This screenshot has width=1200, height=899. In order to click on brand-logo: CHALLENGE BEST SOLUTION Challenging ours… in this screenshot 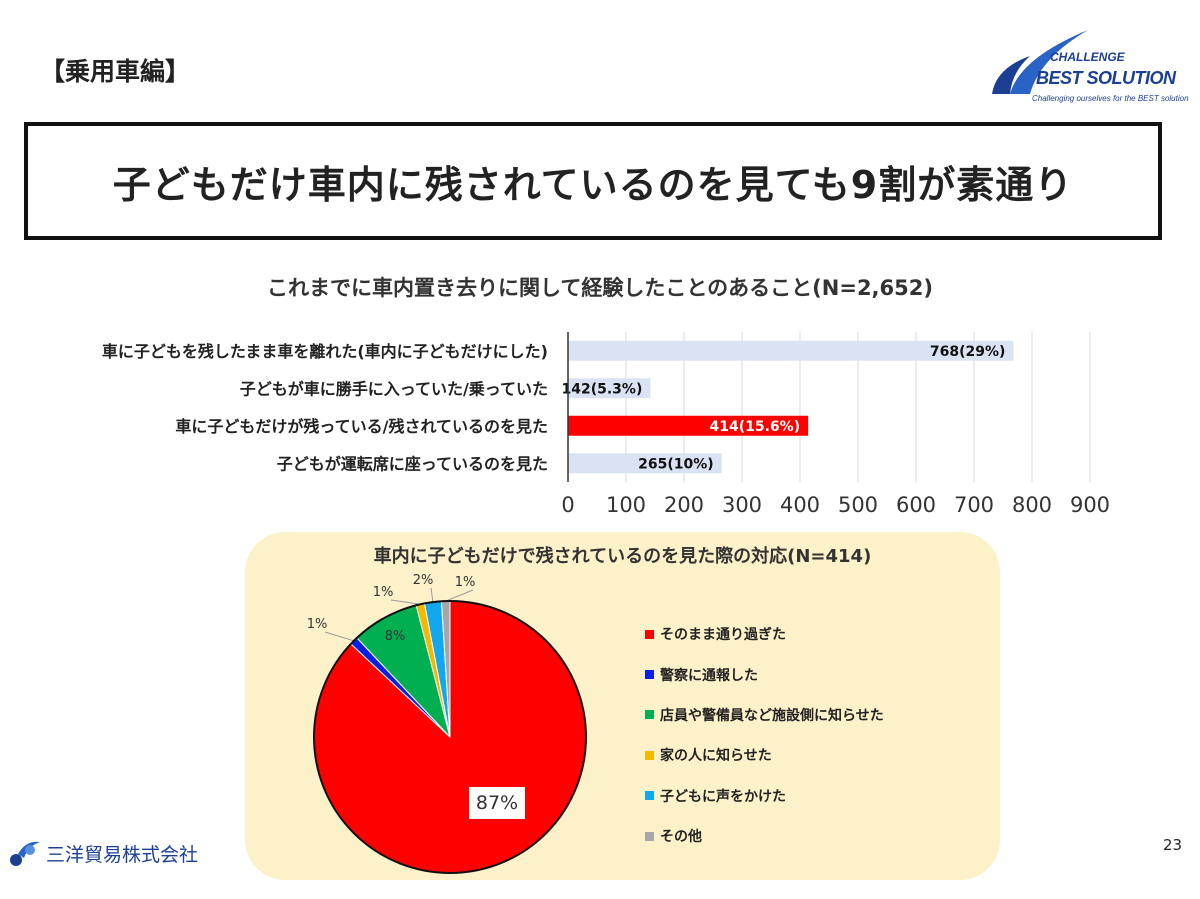, I will do `click(1090, 68)`.